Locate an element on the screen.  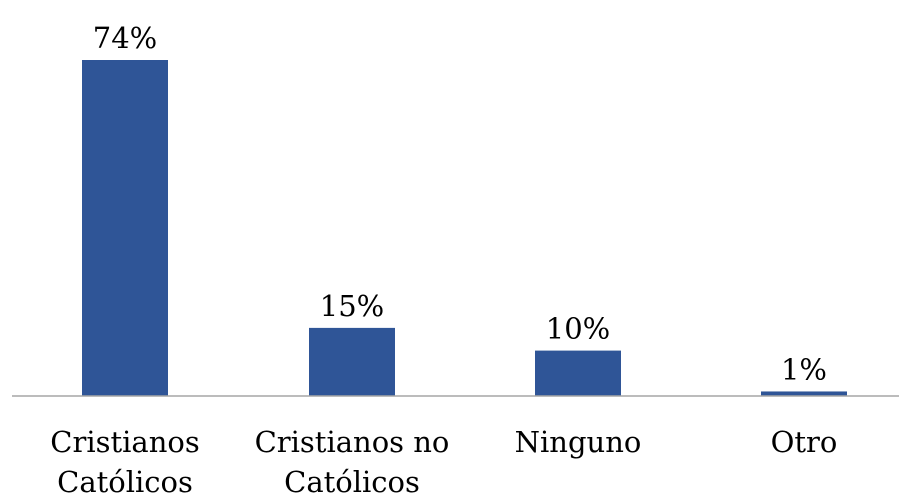
data-label: 10% is located at coordinates (578, 329).